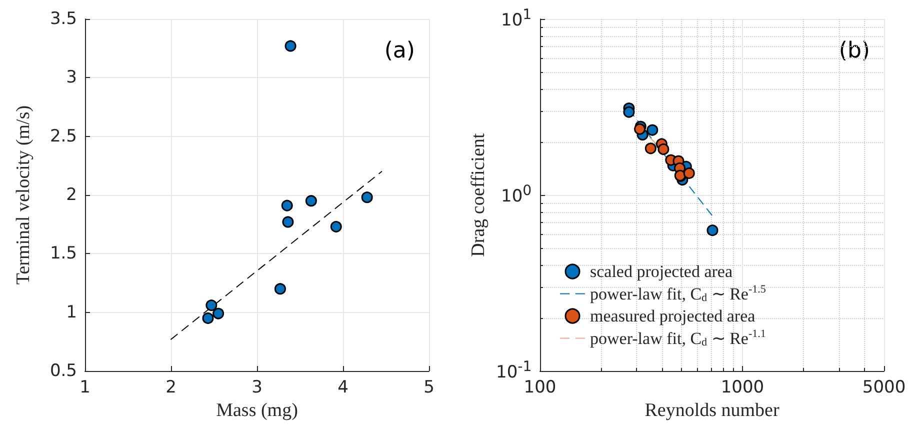  Describe the element at coordinates (71, 195) in the screenshot. I see `y-tick-label: 2` at that location.